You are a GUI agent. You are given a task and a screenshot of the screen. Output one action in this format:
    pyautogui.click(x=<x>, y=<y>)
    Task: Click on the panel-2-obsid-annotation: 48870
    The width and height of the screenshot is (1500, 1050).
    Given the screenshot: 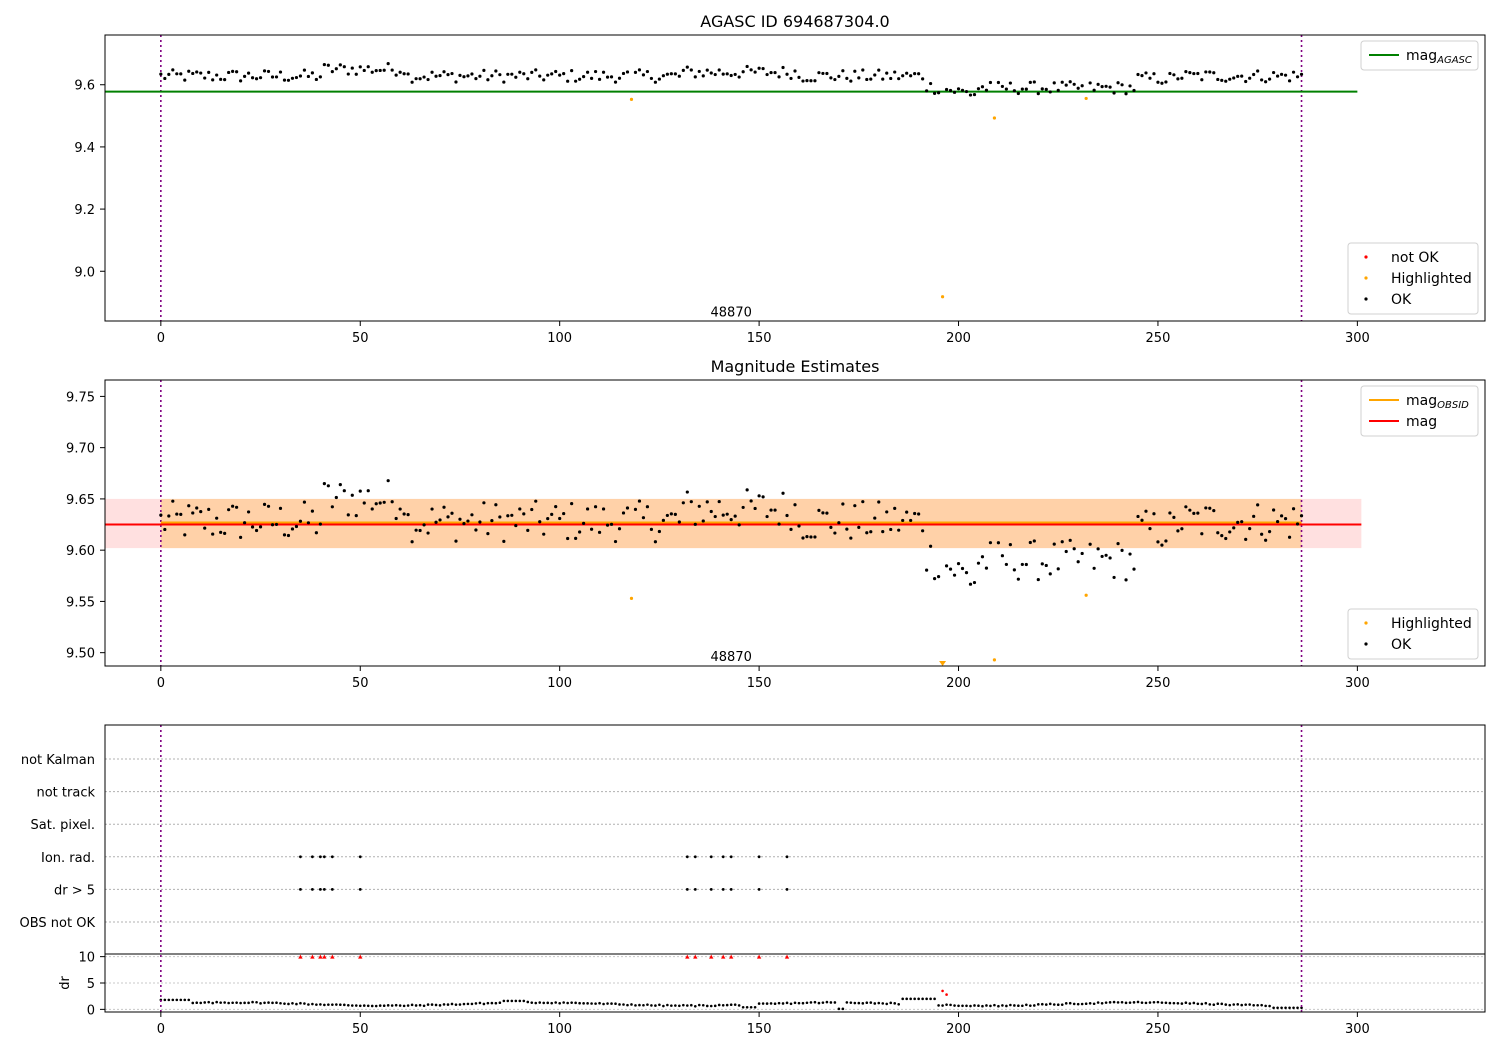 What is the action you would take?
    pyautogui.click(x=731, y=657)
    